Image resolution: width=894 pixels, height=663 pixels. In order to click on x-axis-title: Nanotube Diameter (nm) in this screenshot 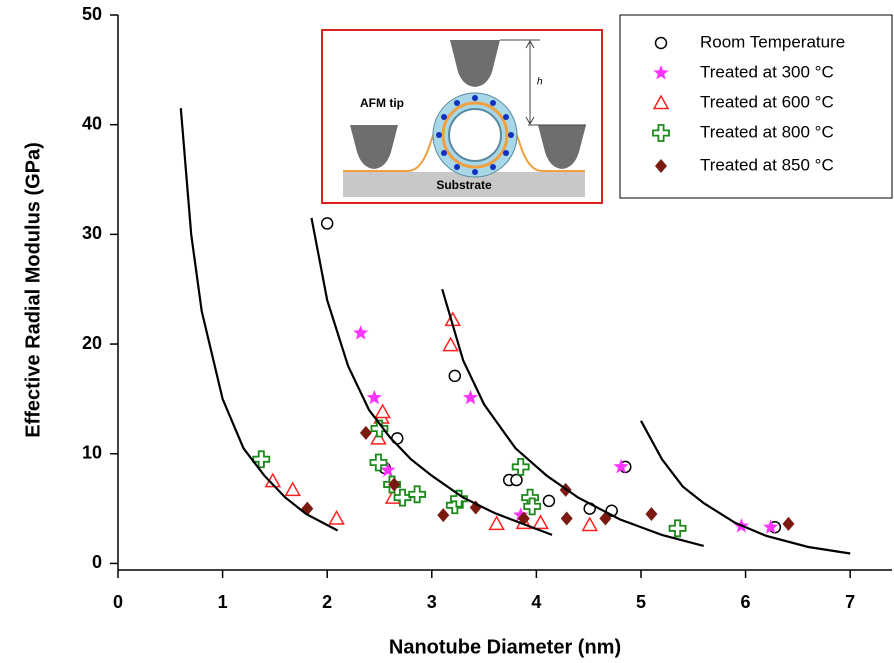, I will do `click(505, 647)`.